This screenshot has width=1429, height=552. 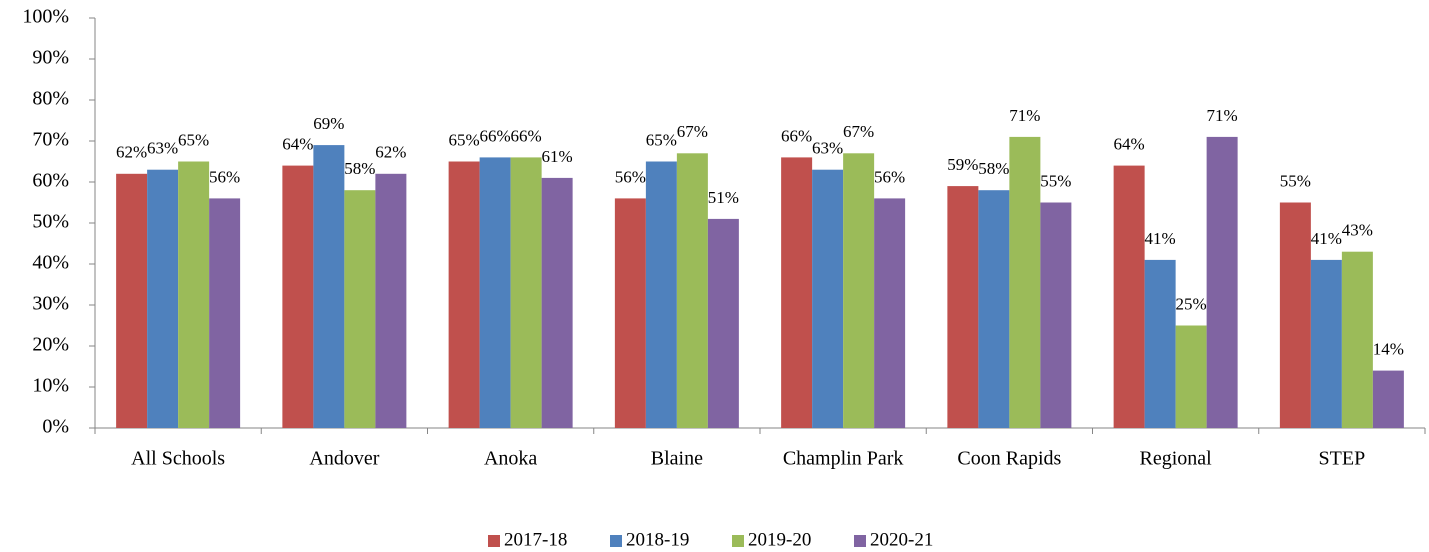 What do you see at coordinates (779, 539) in the screenshot?
I see `legend-label: 2019-20` at bounding box center [779, 539].